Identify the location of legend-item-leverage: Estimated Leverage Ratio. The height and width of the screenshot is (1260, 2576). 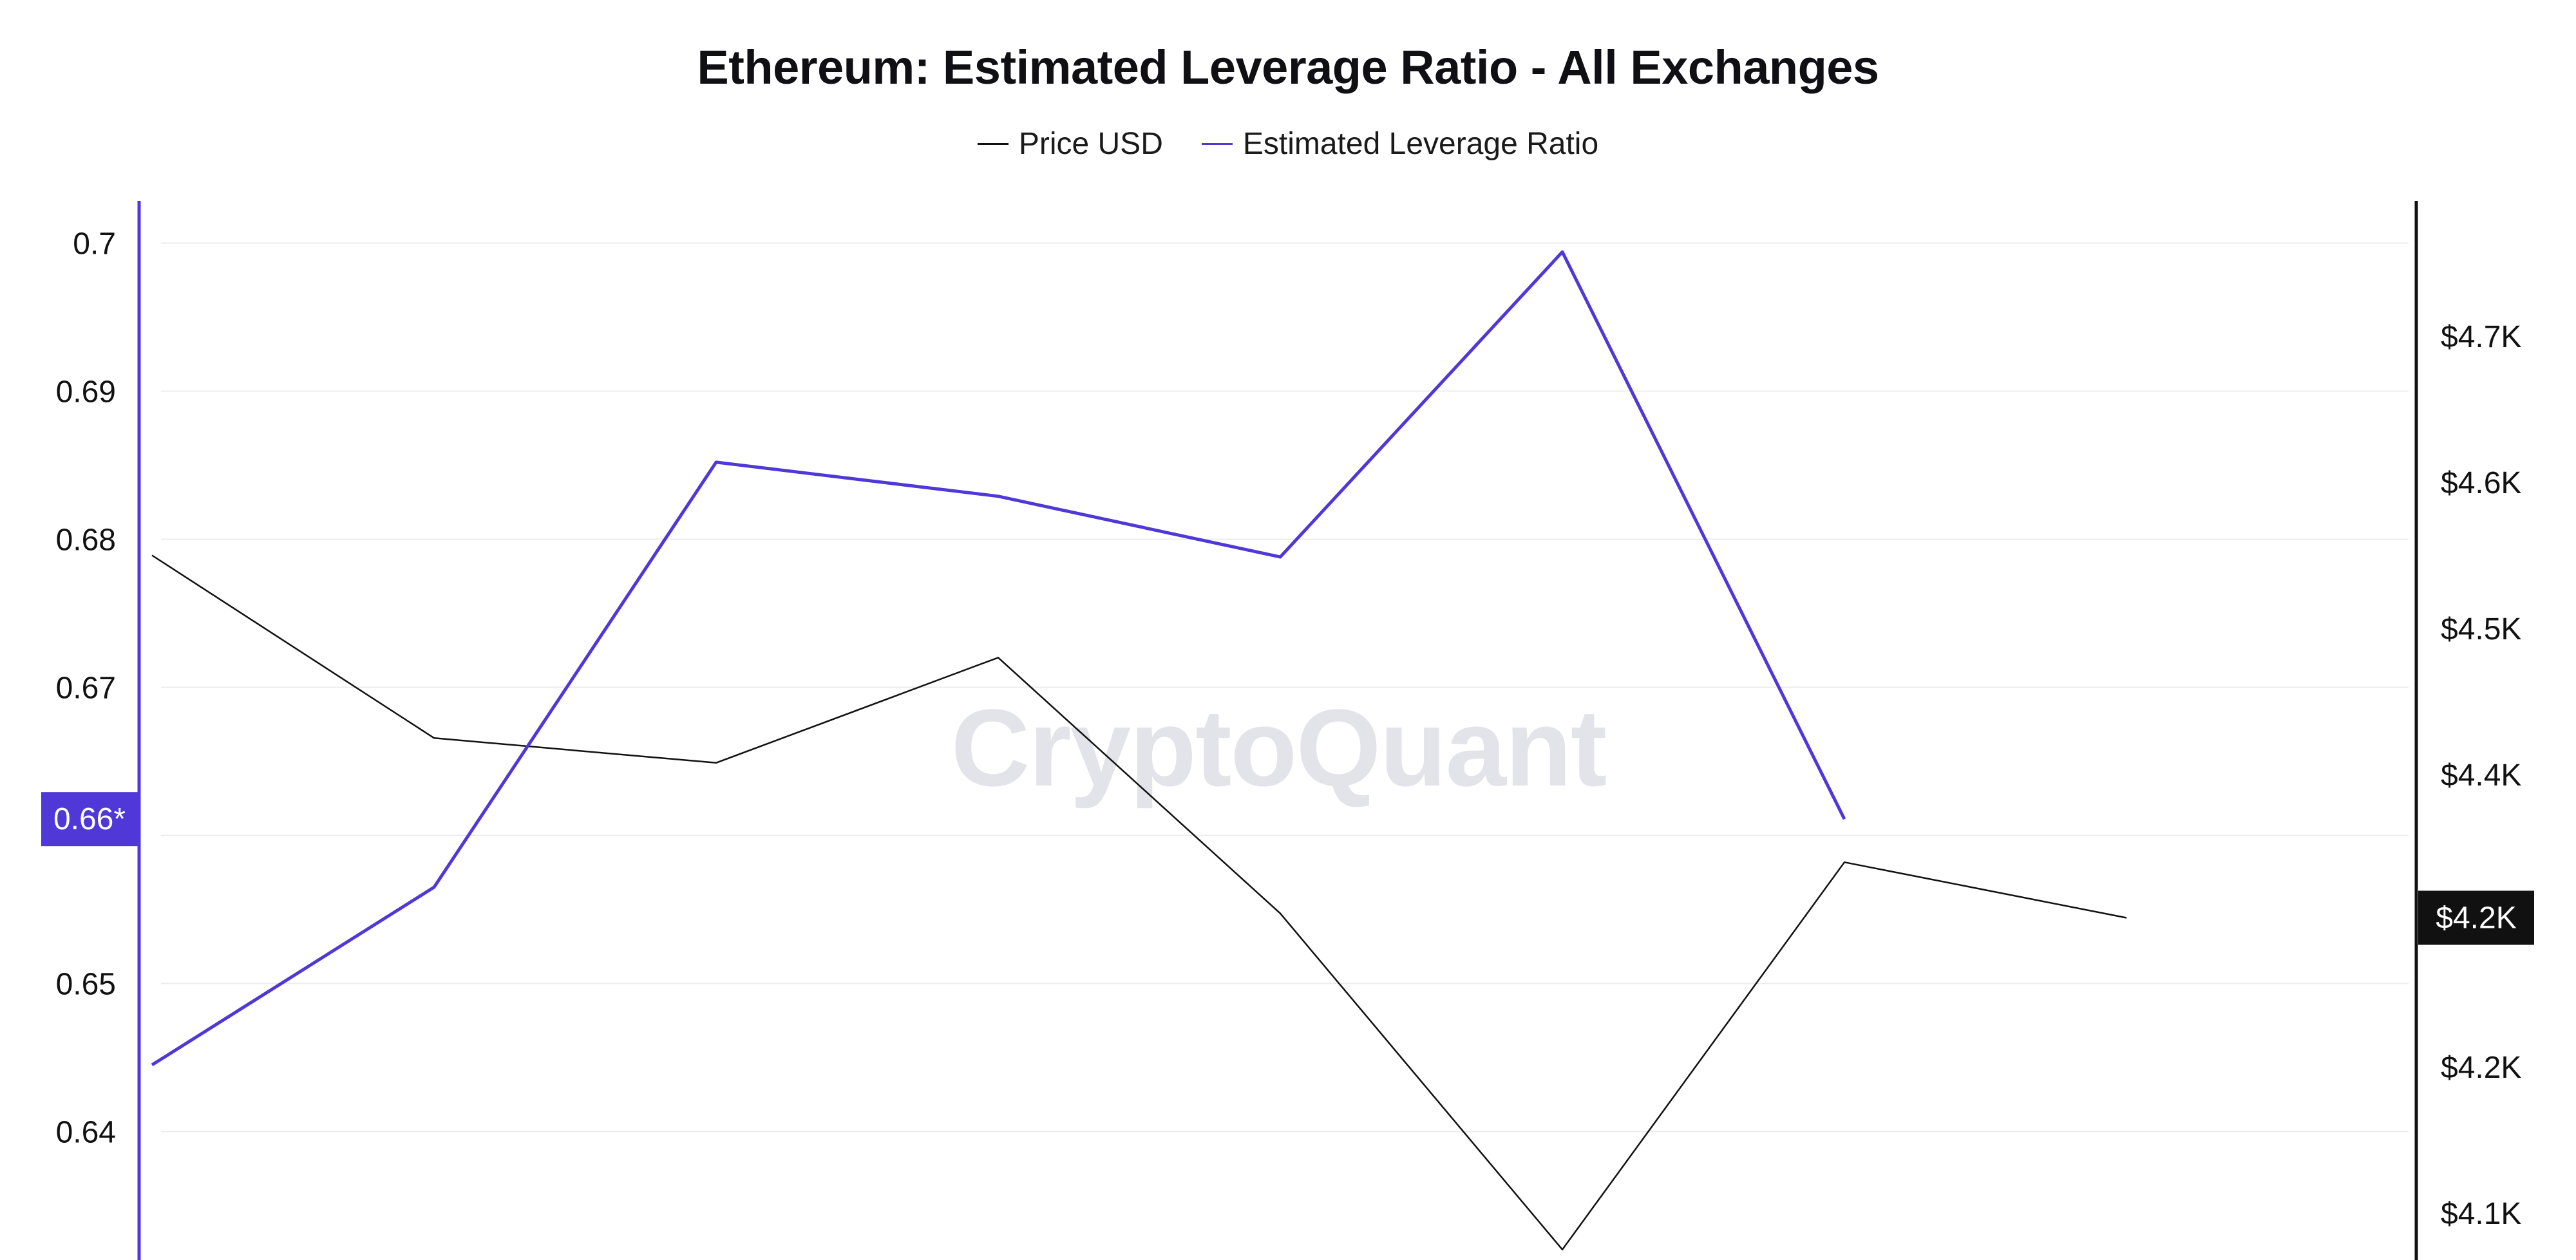
(1400, 144).